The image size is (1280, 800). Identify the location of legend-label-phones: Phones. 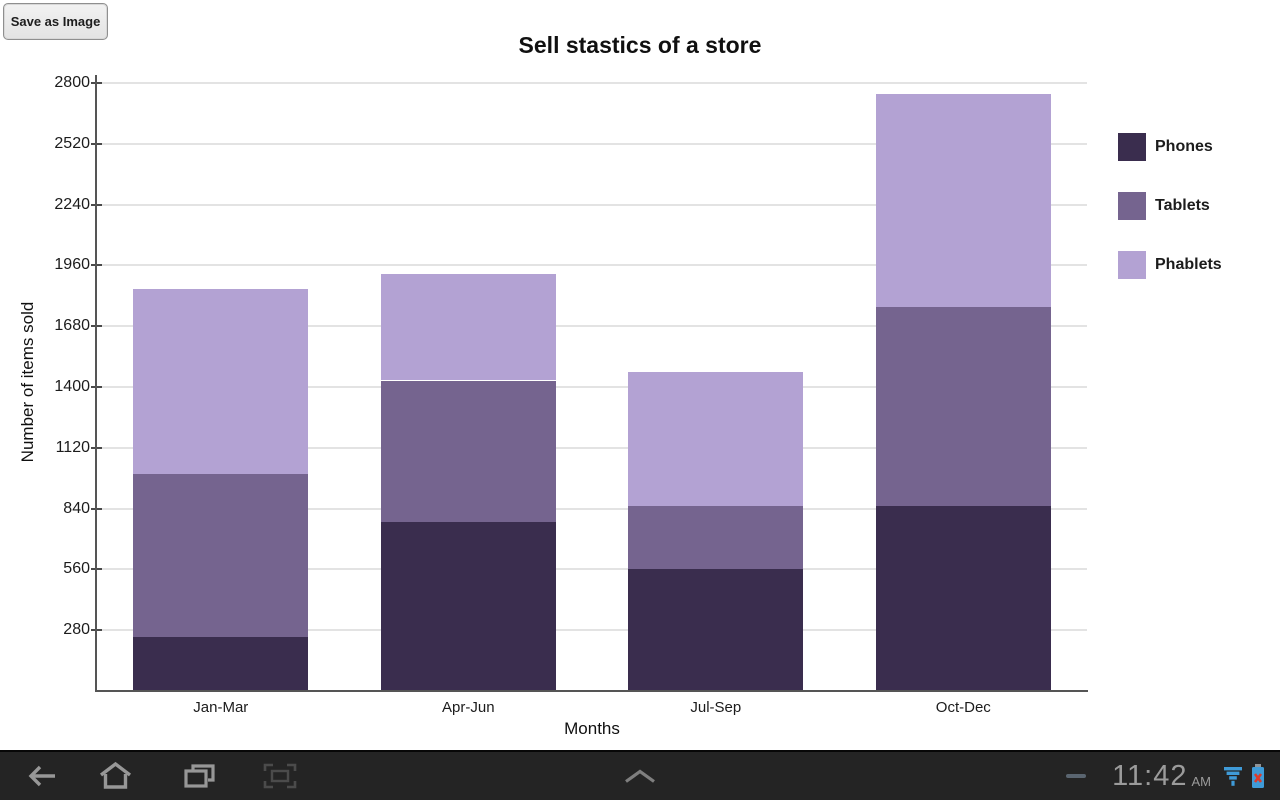
(1184, 146).